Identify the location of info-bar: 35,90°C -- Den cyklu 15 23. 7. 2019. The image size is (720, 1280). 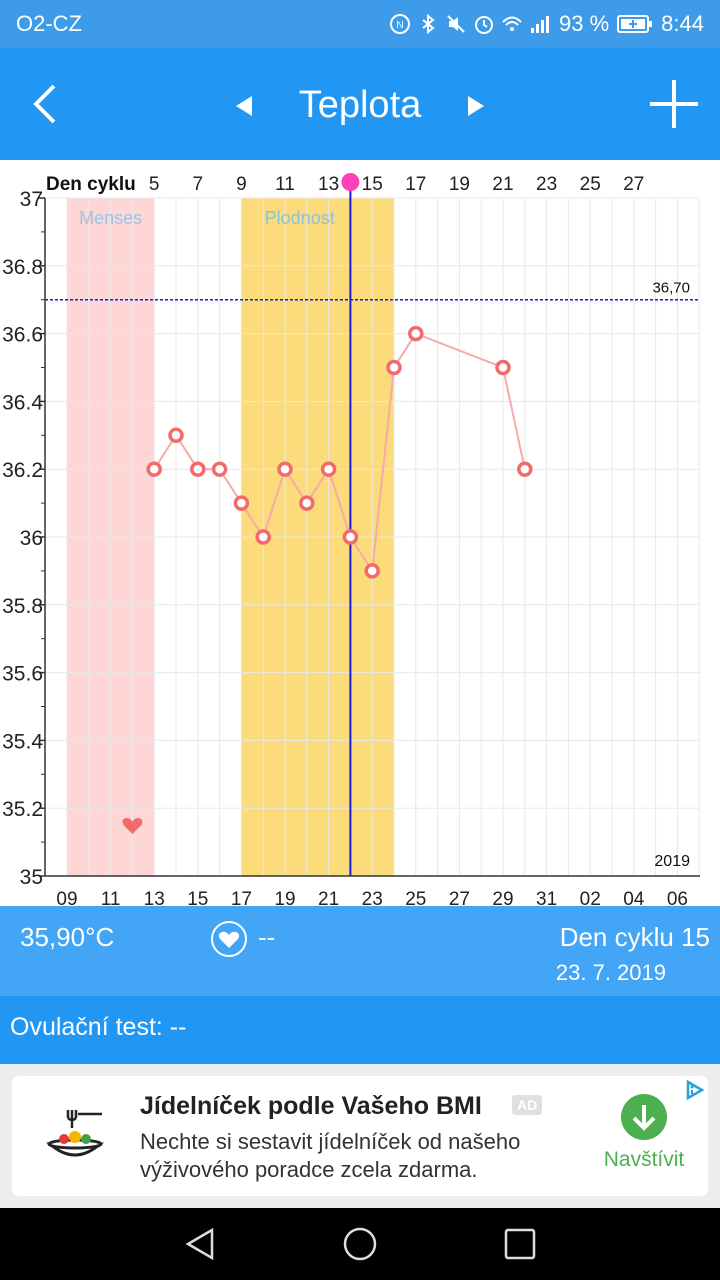
(360, 951).